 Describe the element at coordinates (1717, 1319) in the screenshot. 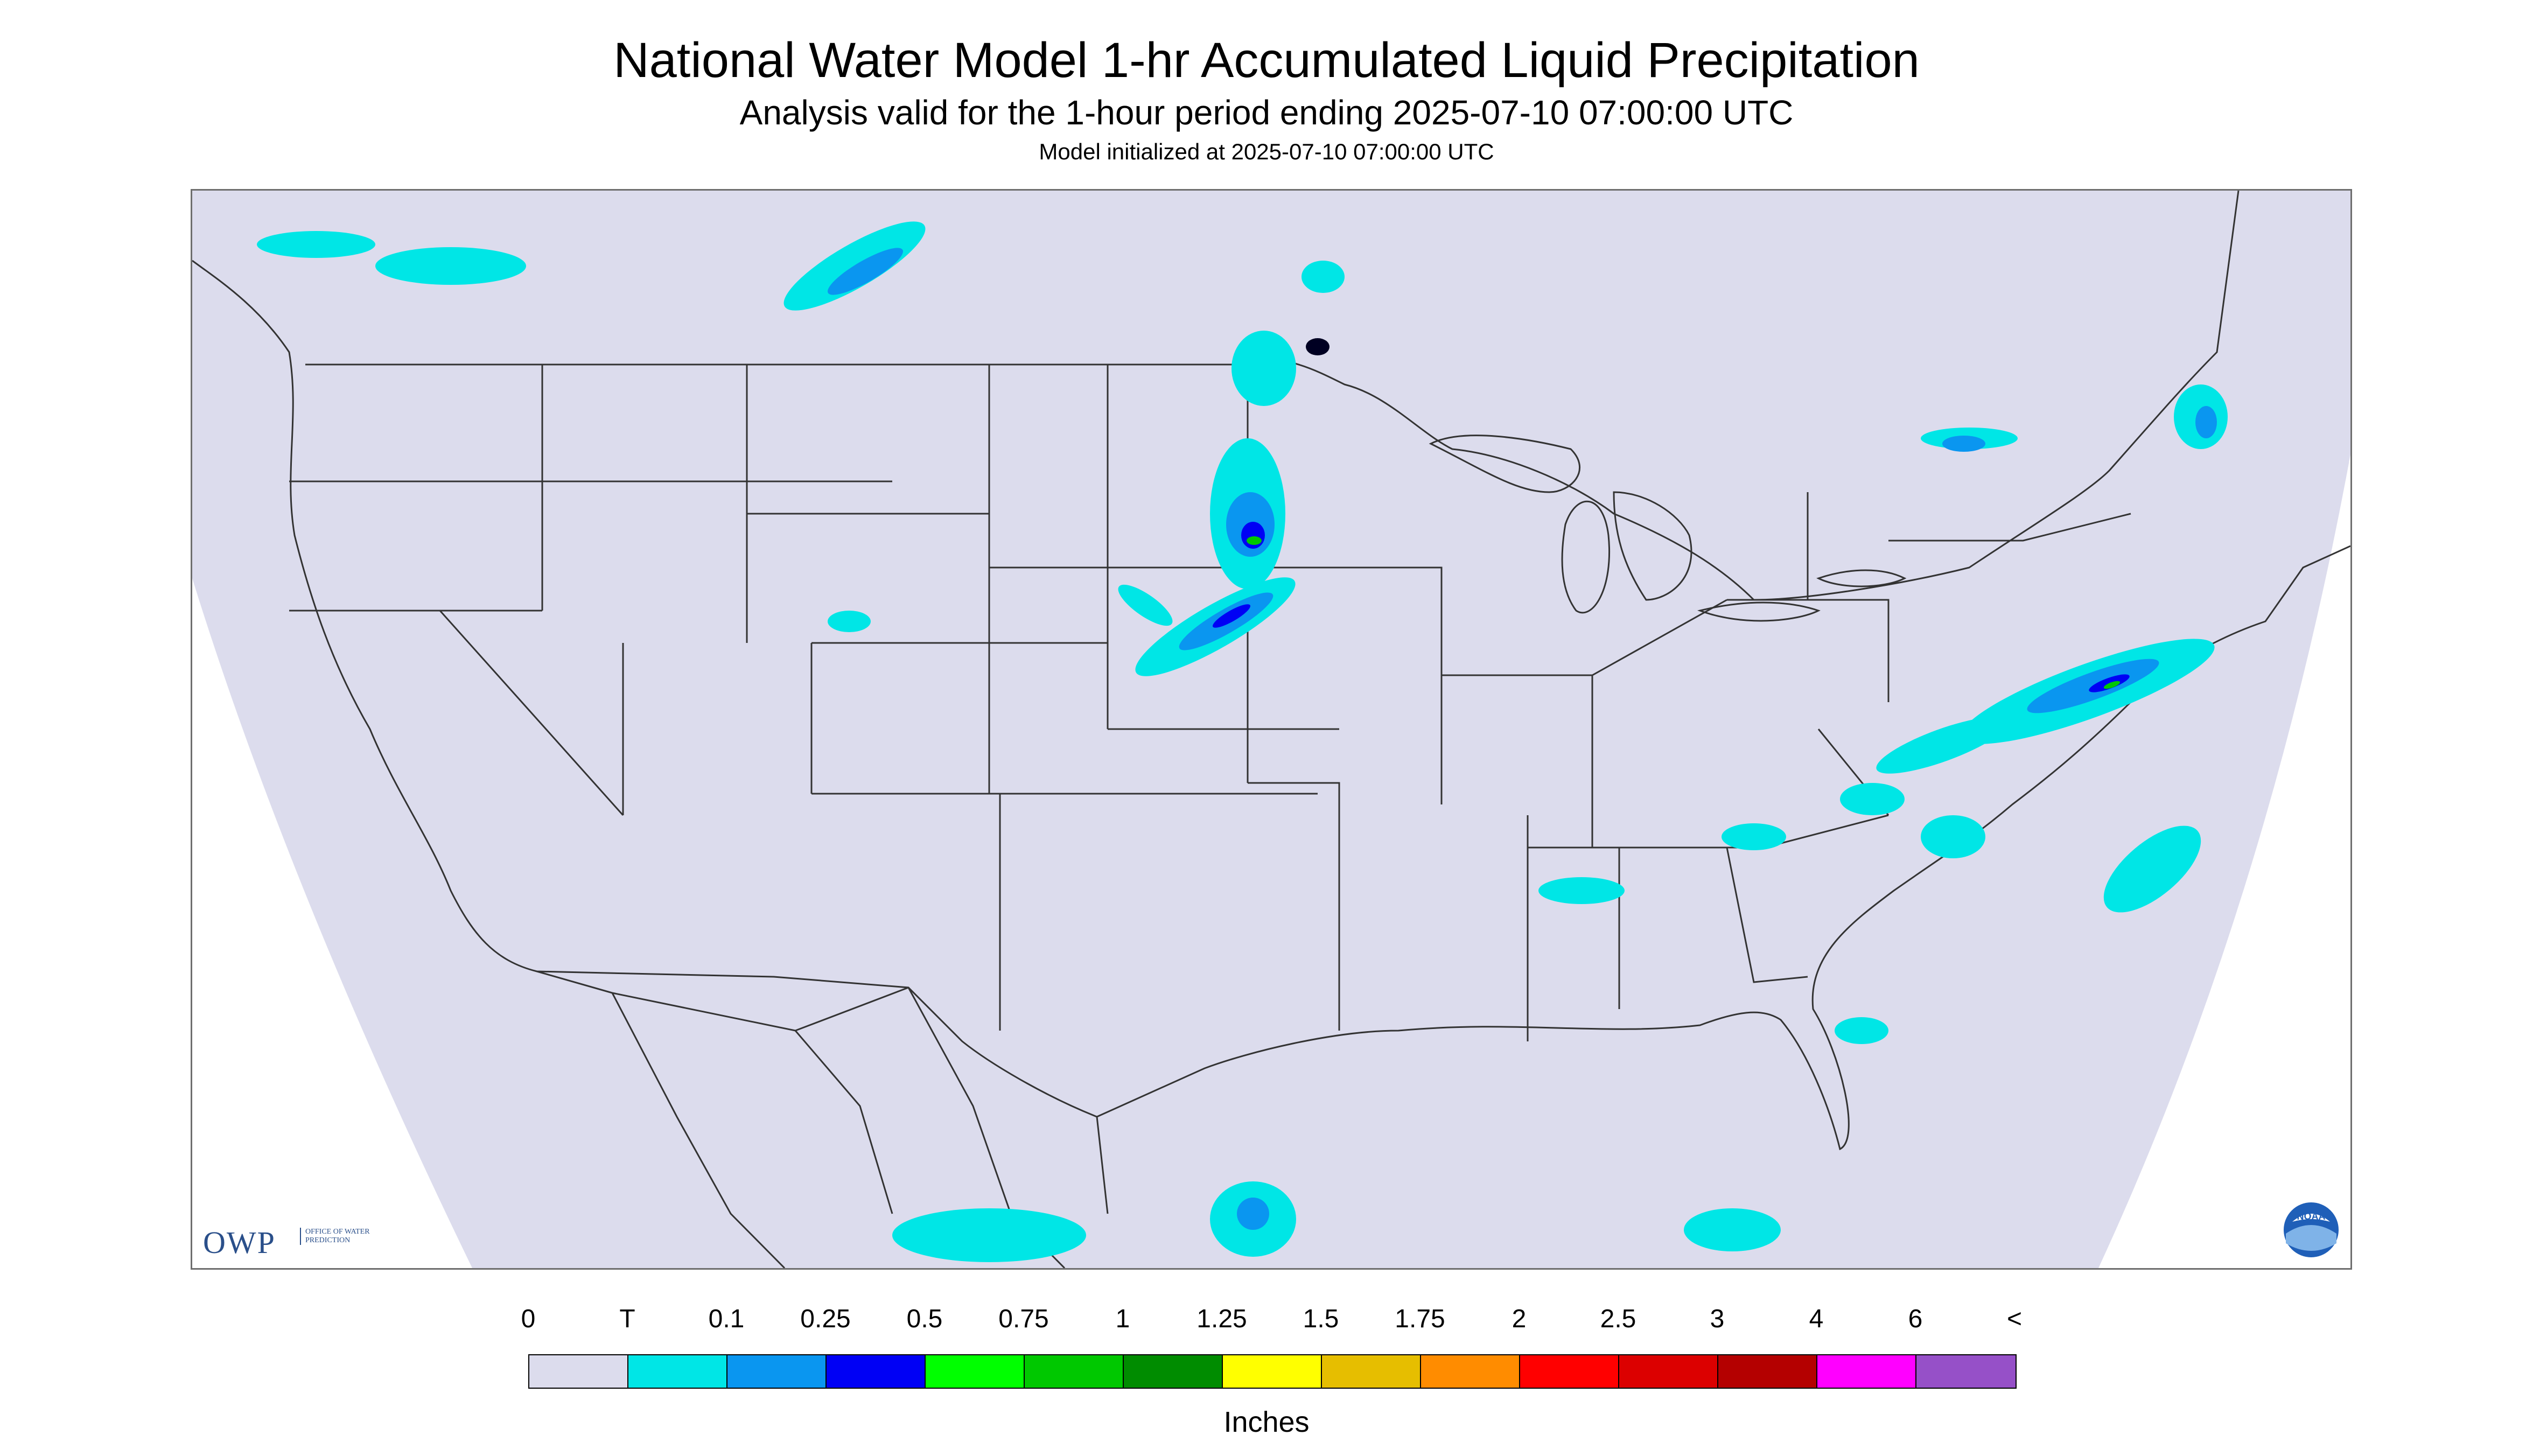

I see `legend-tick-label: 3` at that location.